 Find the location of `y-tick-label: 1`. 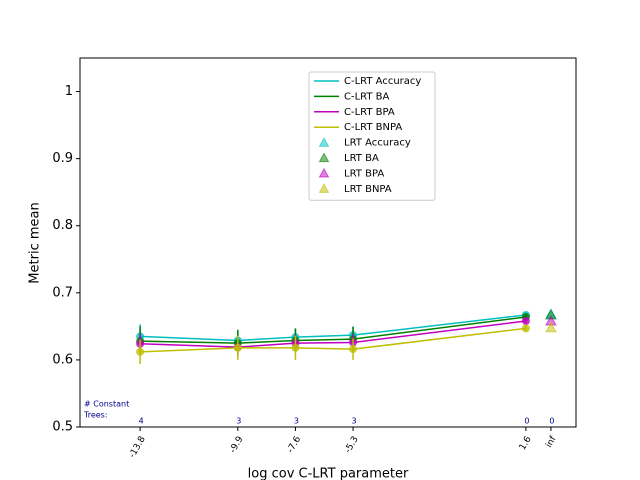

y-tick-label: 1 is located at coordinates (69, 91).